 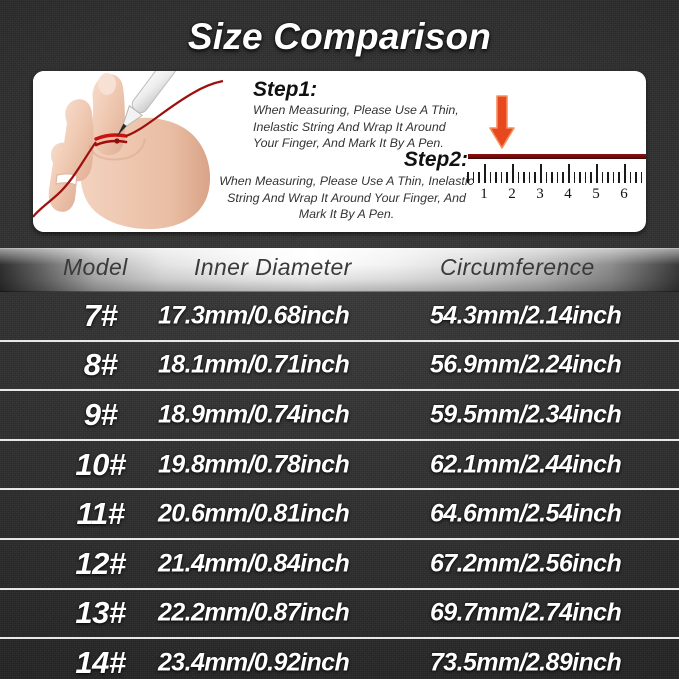 What do you see at coordinates (100, 563) in the screenshot?
I see `cell-model: 12#` at bounding box center [100, 563].